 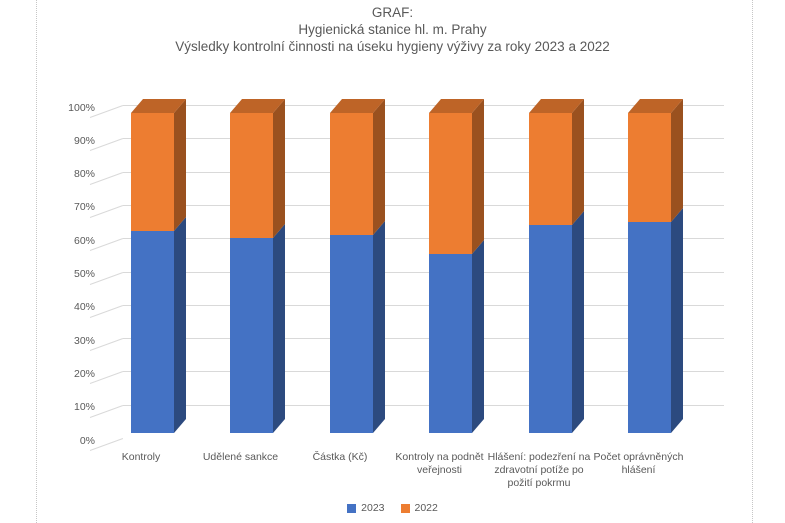 I want to click on x-axis-category-label: Kontroly, so click(x=141, y=457).